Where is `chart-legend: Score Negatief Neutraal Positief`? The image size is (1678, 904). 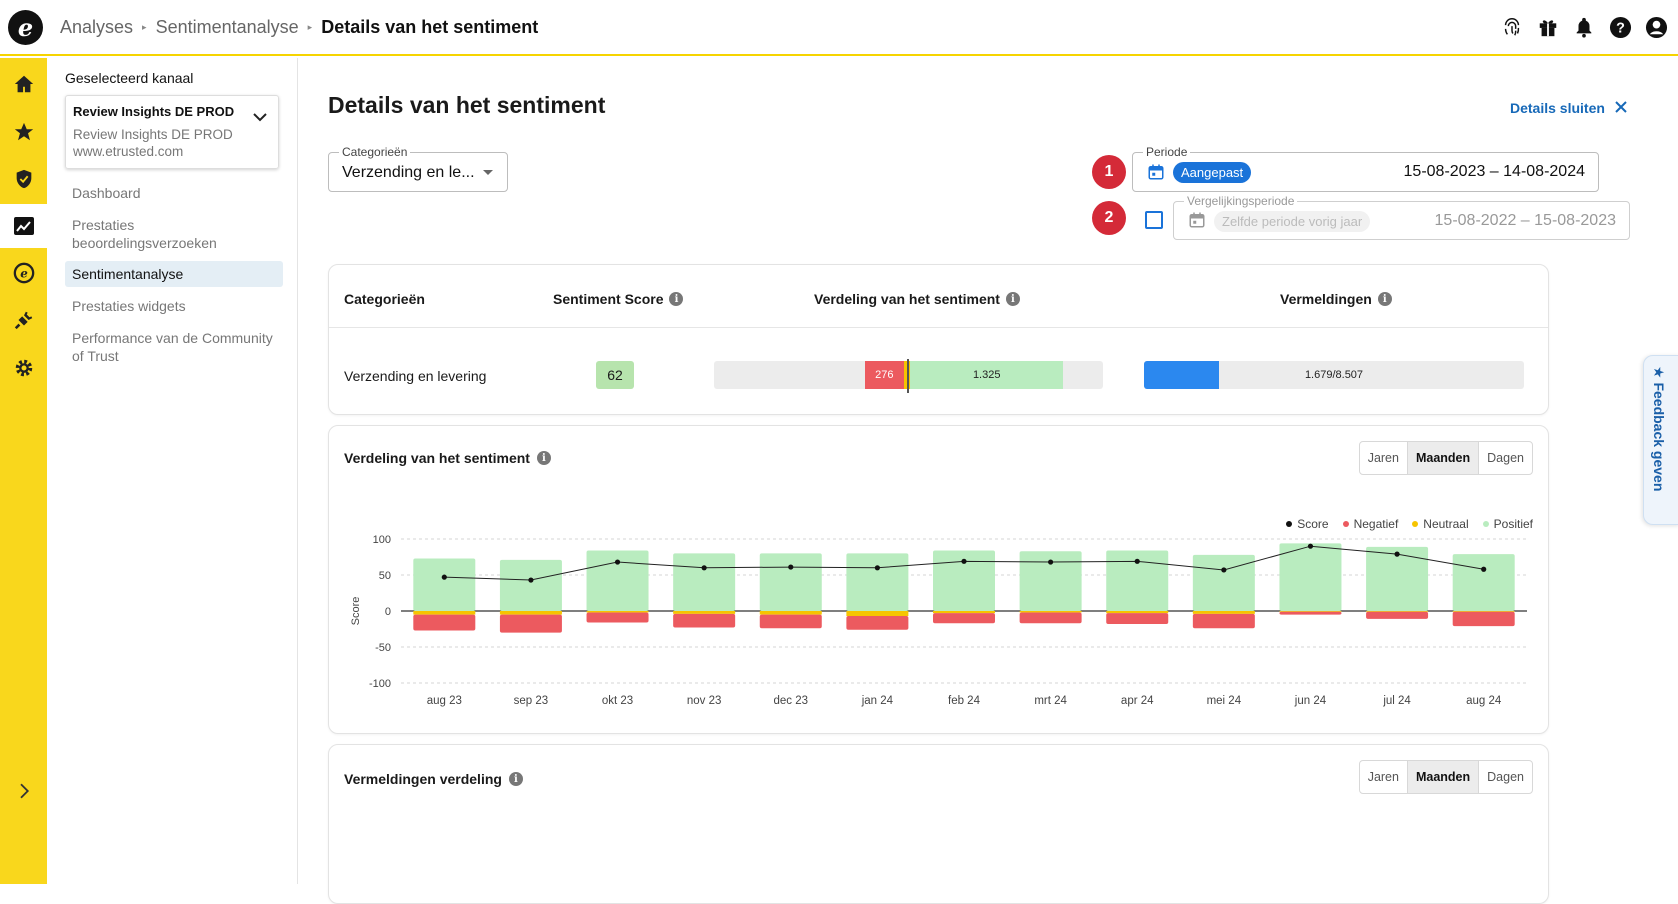 chart-legend: Score Negatief Neutraal Positief is located at coordinates (1409, 524).